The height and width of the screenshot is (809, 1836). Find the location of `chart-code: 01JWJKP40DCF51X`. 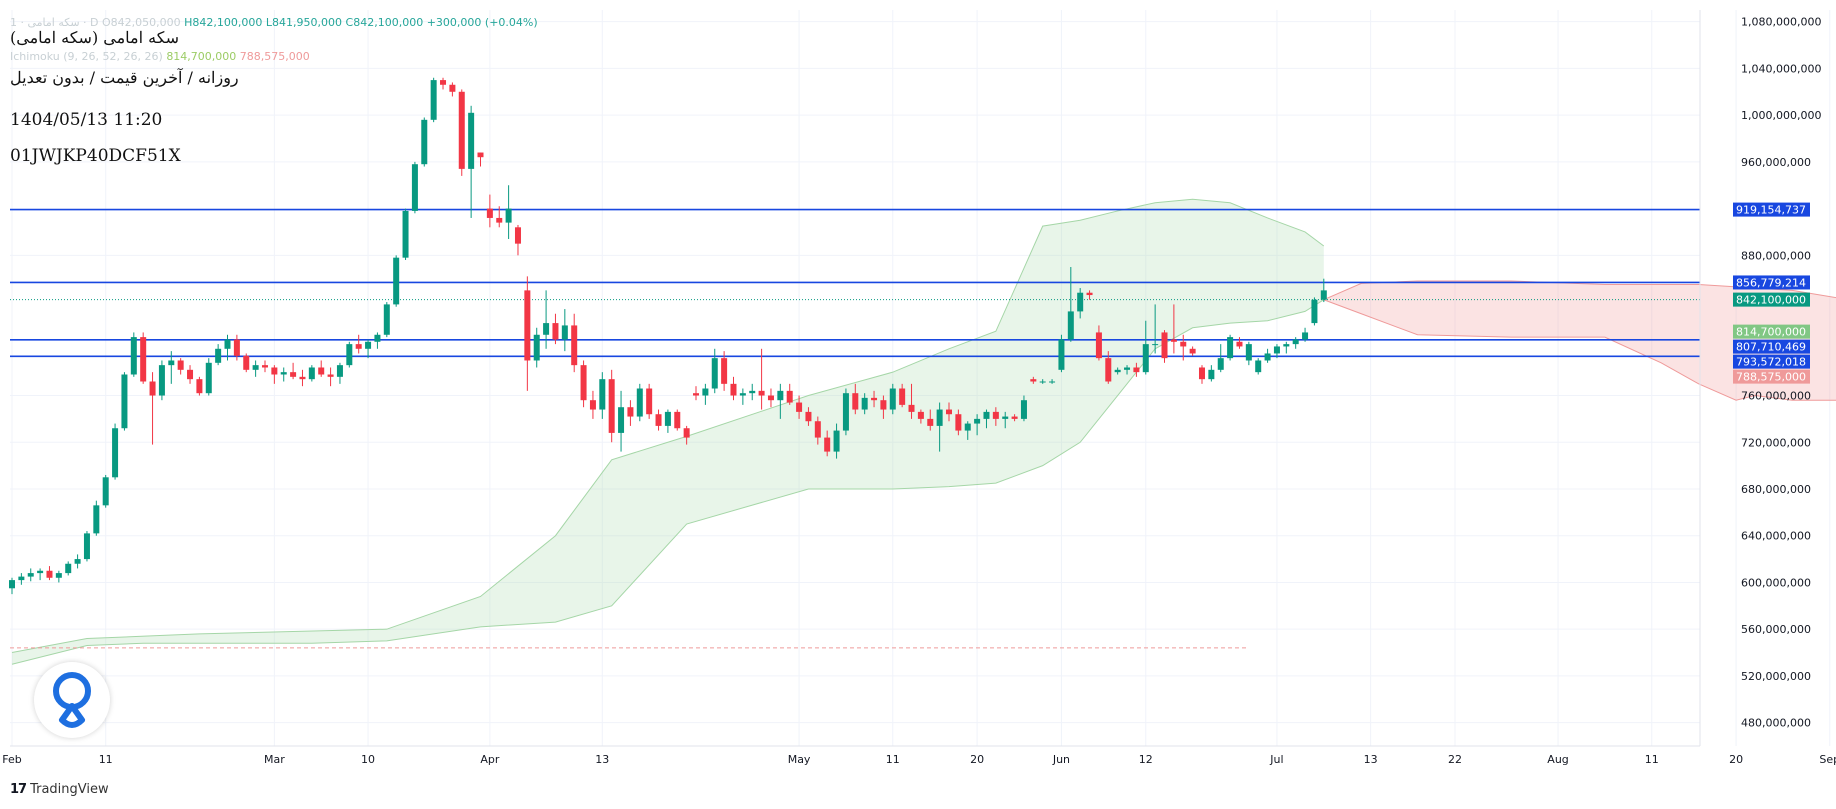

chart-code: 01JWJKP40DCF51X is located at coordinates (95, 156).